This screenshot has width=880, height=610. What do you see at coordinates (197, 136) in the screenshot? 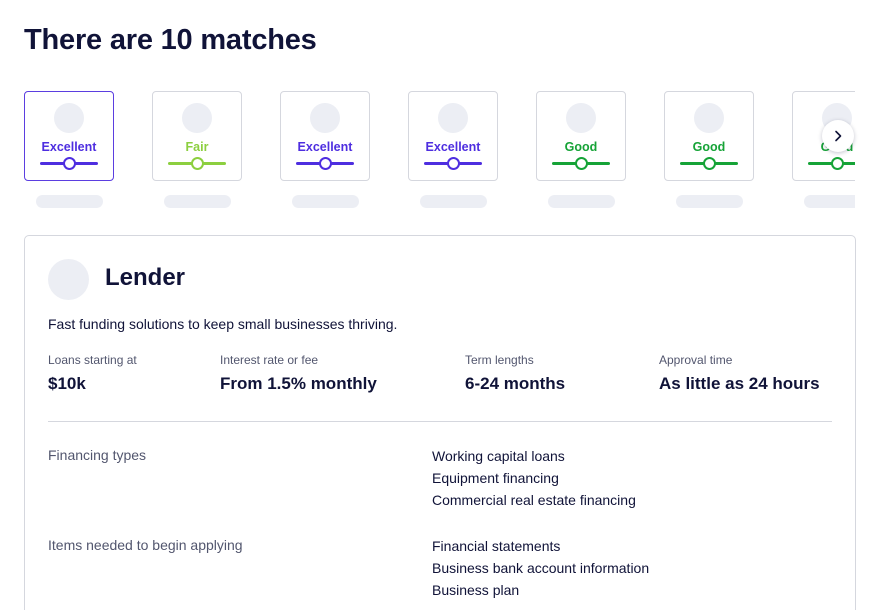
I see `lender-card: Fair` at bounding box center [197, 136].